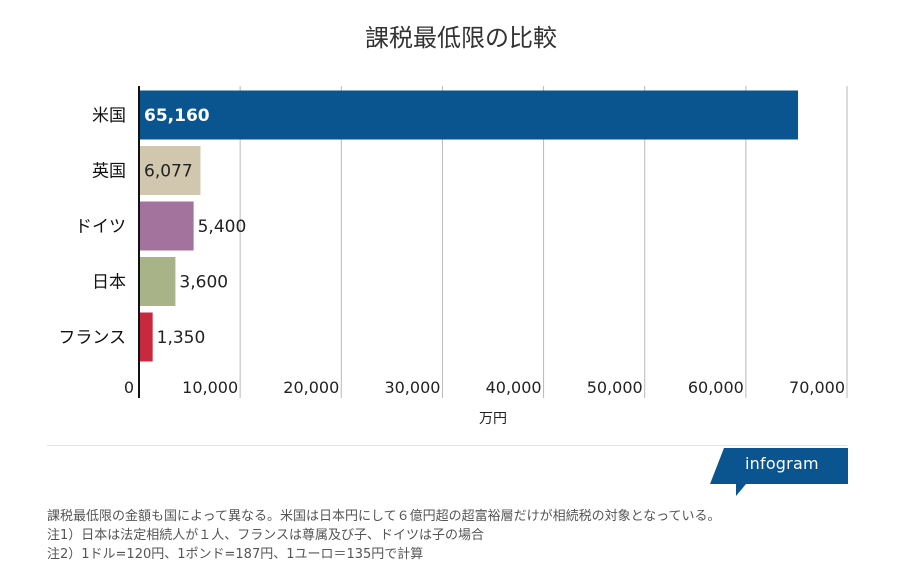 This screenshot has width=922, height=580. I want to click on x-tick-label: 60,000, so click(716, 387).